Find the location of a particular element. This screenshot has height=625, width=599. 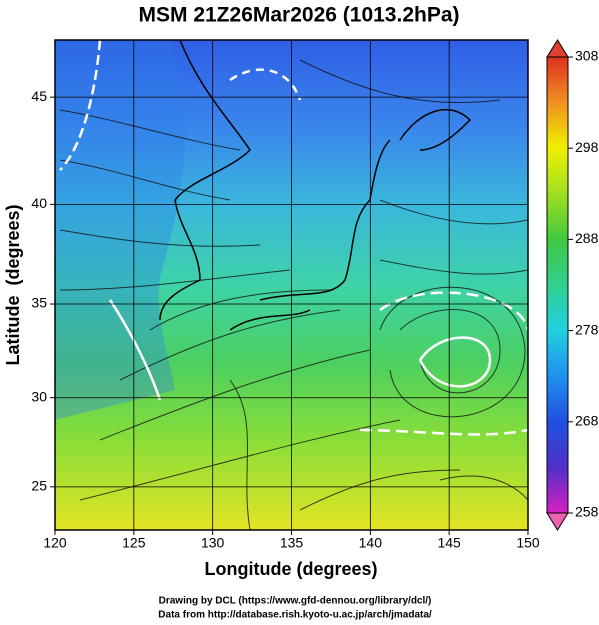

colorbar-tick-label: 288 is located at coordinates (587, 238).